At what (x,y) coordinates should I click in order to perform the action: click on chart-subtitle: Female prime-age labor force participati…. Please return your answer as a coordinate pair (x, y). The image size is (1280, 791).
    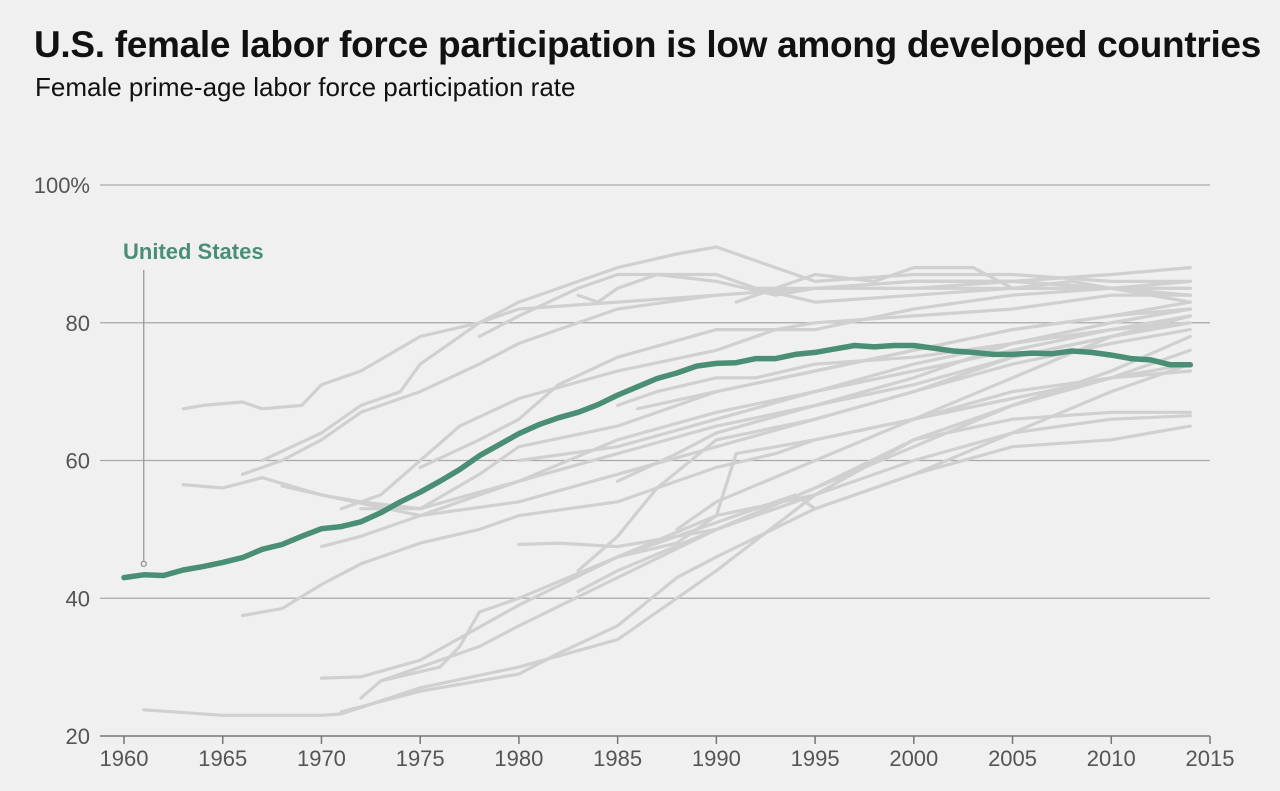
    Looking at the image, I should click on (305, 87).